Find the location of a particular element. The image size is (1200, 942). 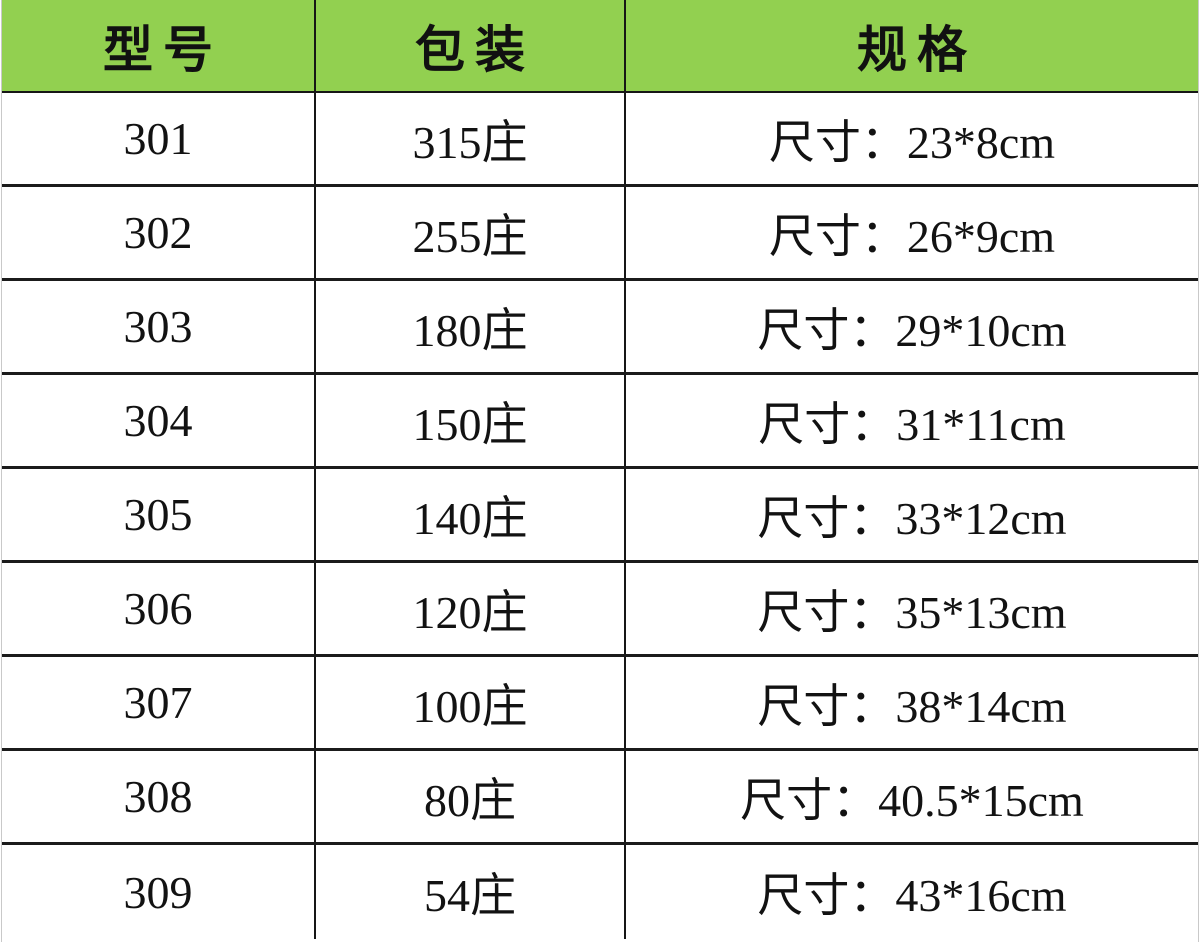

cell-model: 309 is located at coordinates (159, 892).